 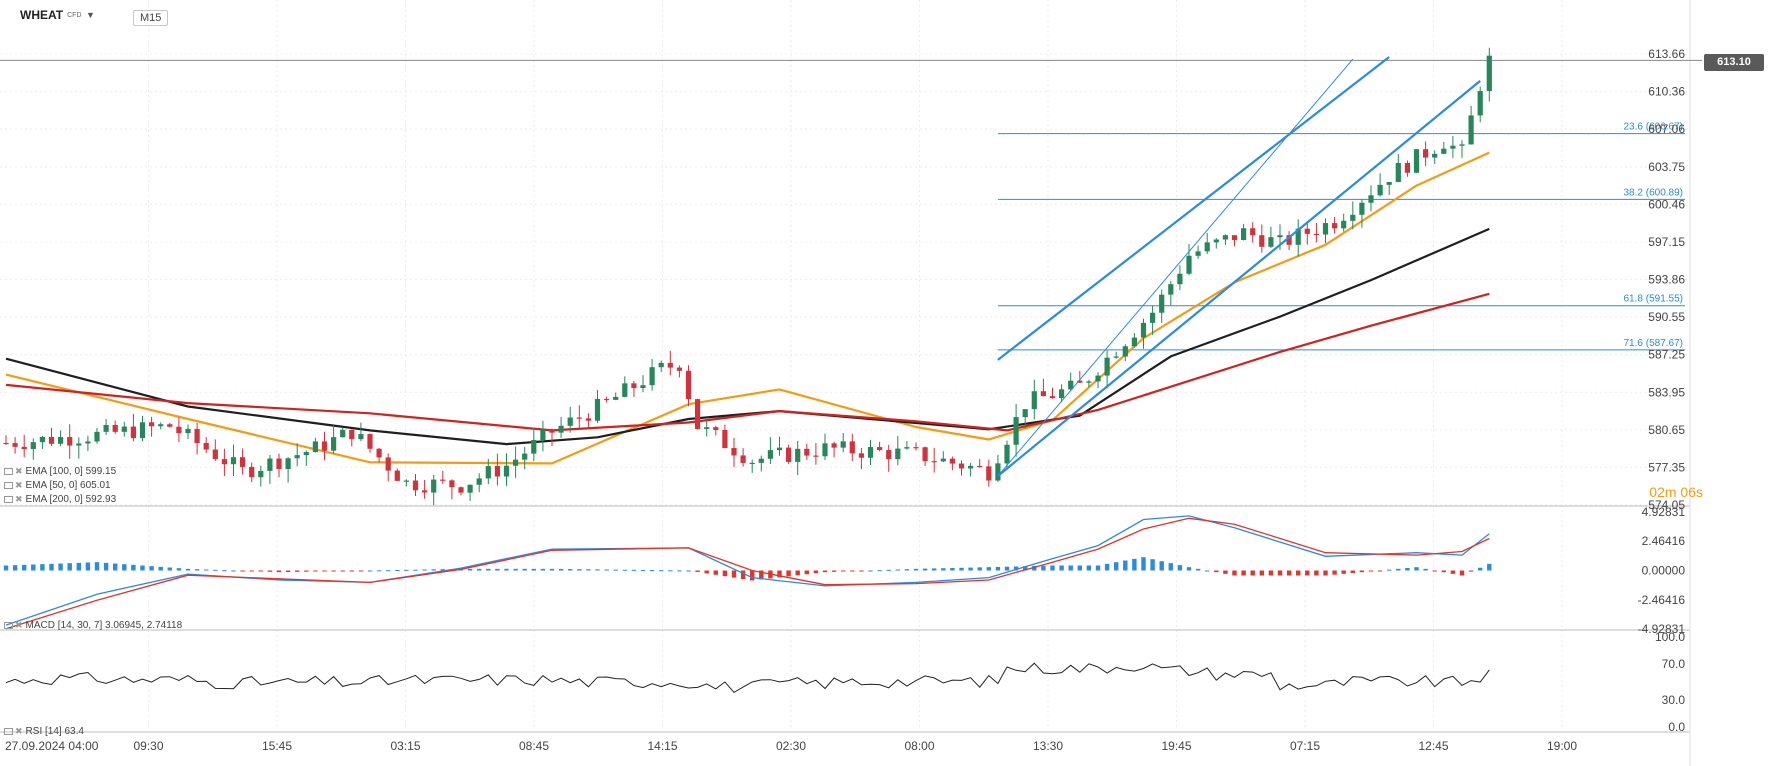 I want to click on ema50-legend: ✖ EMA [50, 0] 605.01, so click(x=57, y=485).